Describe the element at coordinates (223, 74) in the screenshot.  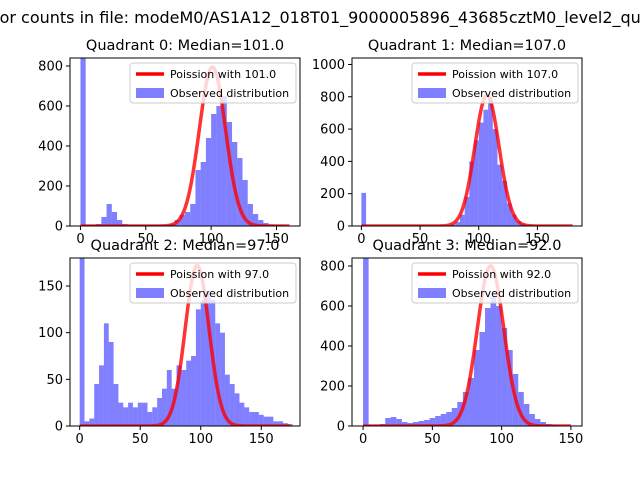
I see `legend-entry: Poission with 101.0` at that location.